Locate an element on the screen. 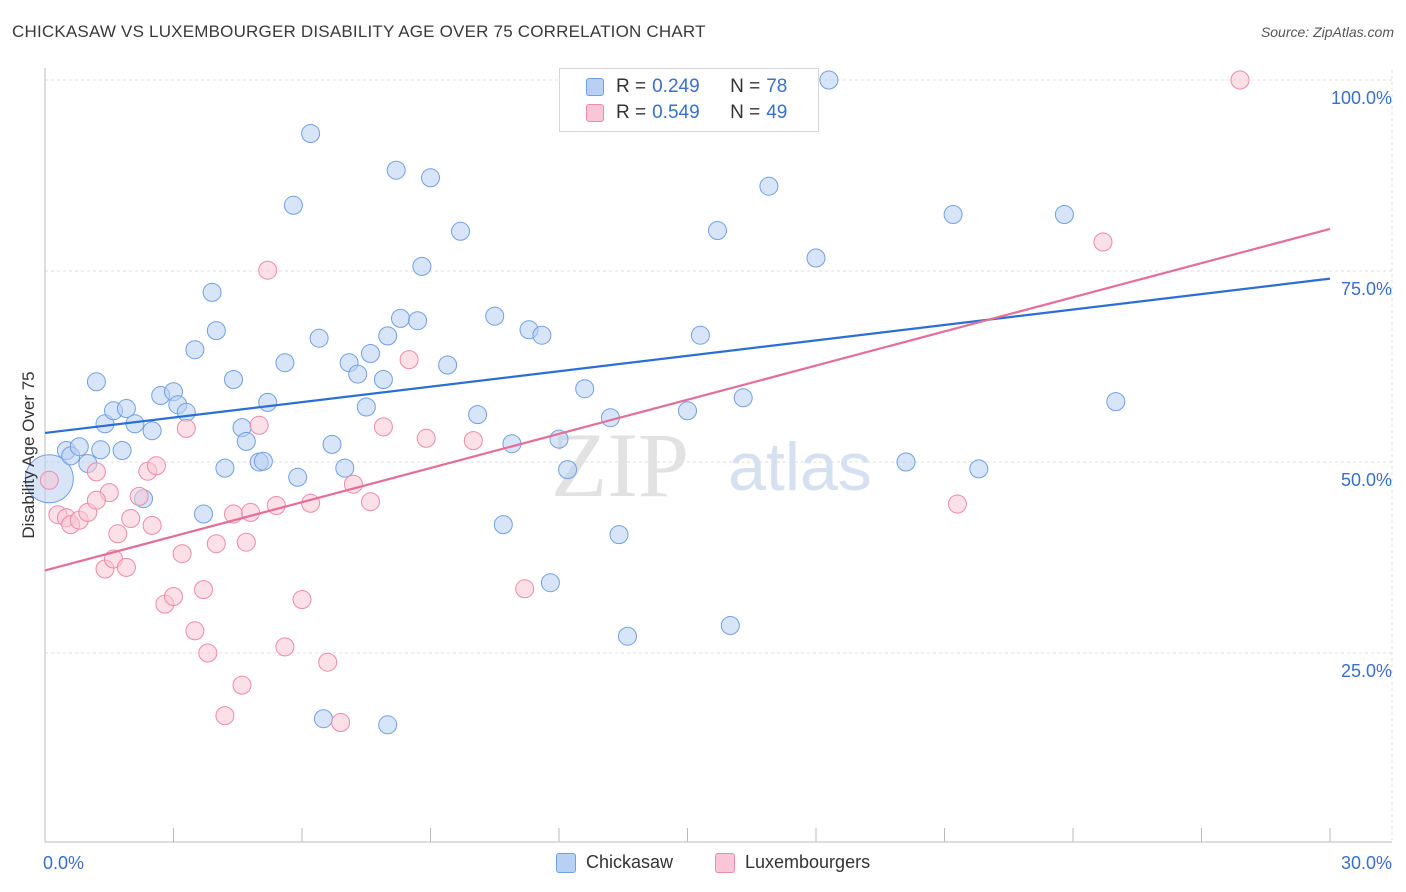  legend-row-chickasaw: R = 0.249 N = 78 is located at coordinates (686, 87).